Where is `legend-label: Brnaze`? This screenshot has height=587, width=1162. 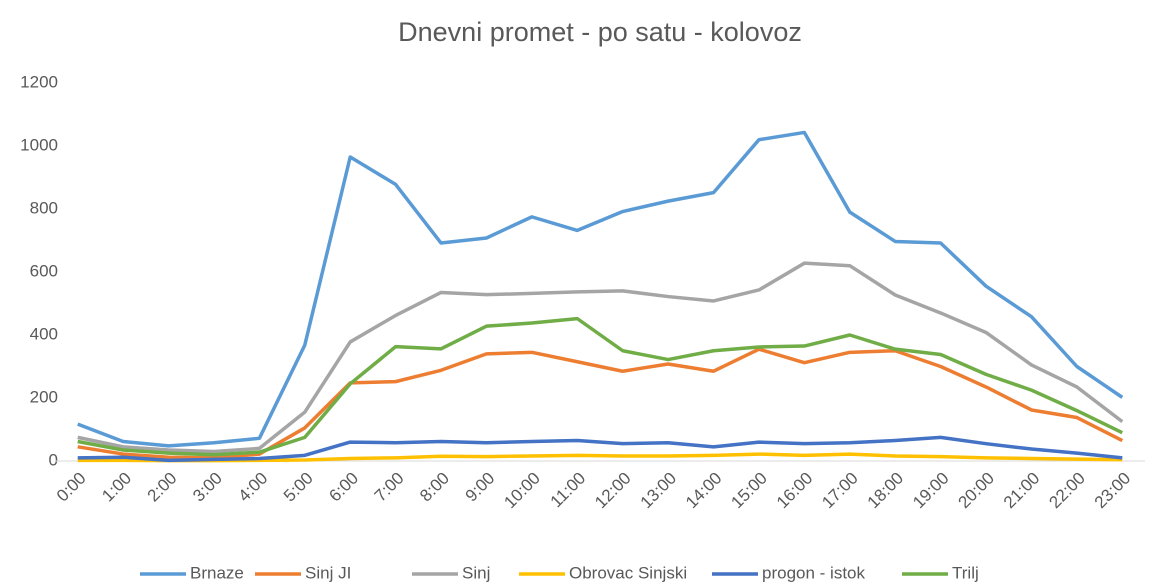 legend-label: Brnaze is located at coordinates (217, 572).